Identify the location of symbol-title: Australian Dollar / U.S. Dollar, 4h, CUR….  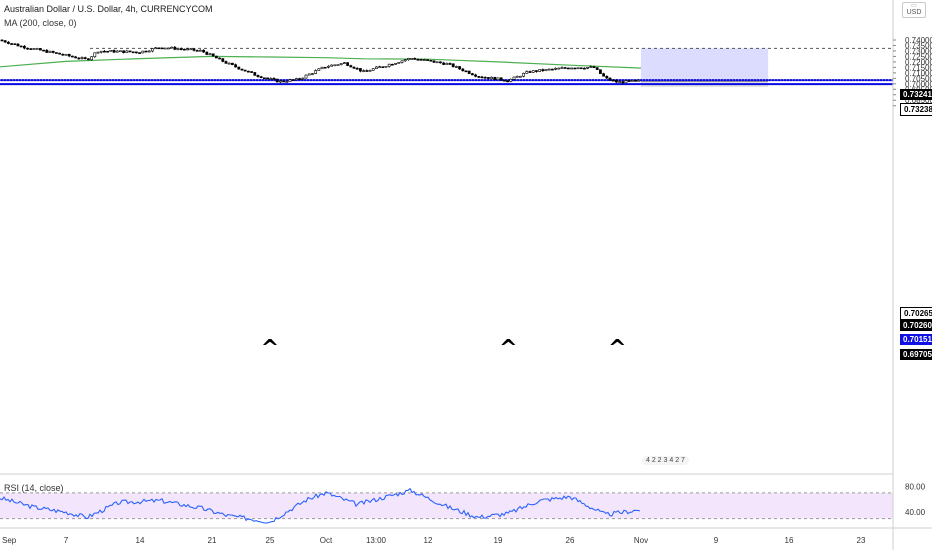
(108, 9).